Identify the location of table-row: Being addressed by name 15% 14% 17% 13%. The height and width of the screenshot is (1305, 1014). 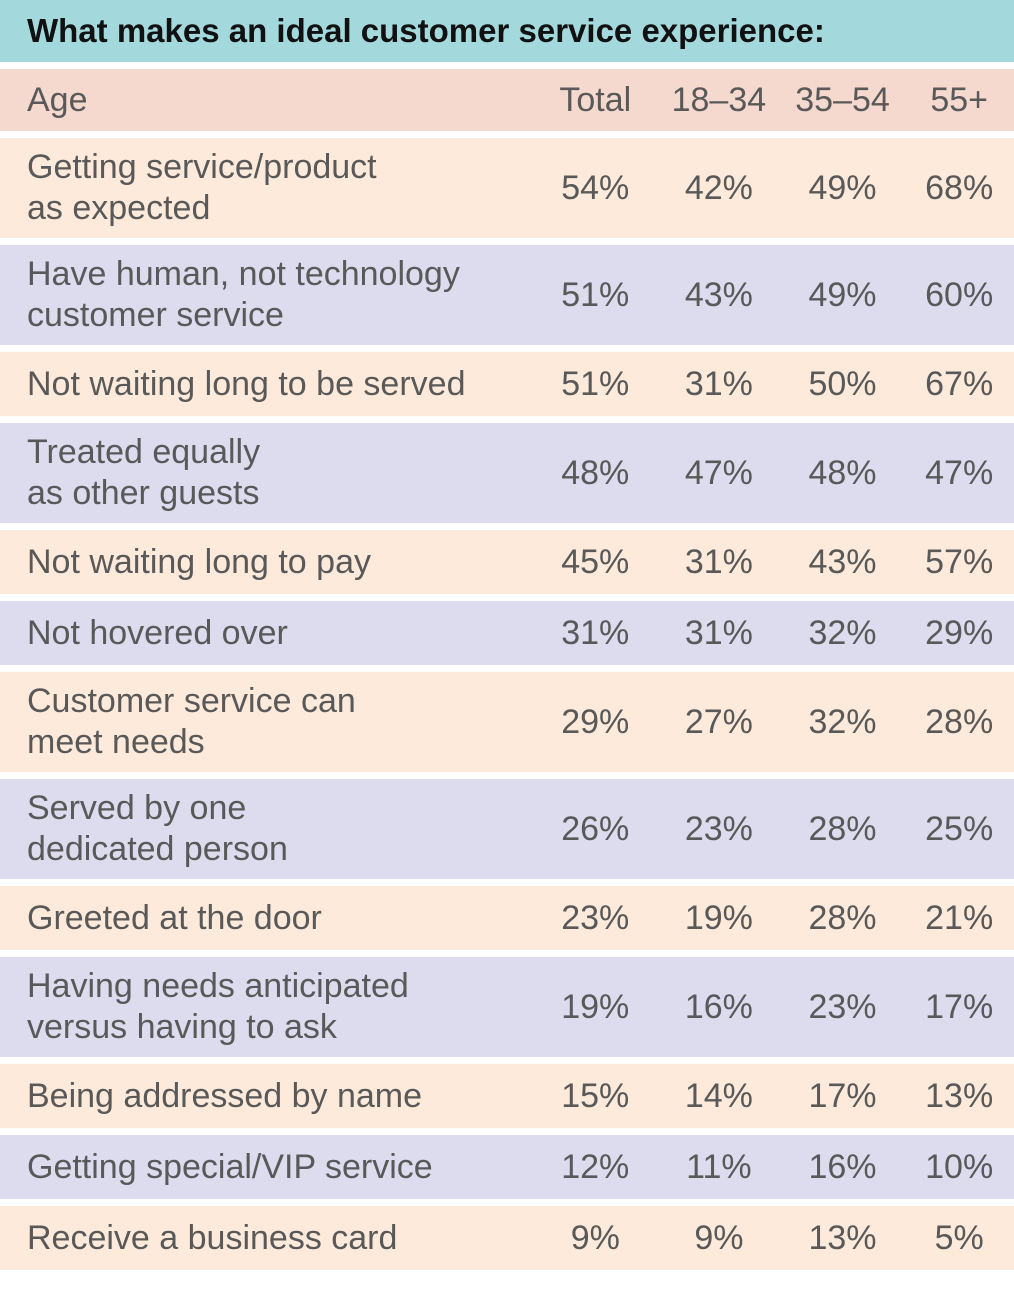
(507, 1096).